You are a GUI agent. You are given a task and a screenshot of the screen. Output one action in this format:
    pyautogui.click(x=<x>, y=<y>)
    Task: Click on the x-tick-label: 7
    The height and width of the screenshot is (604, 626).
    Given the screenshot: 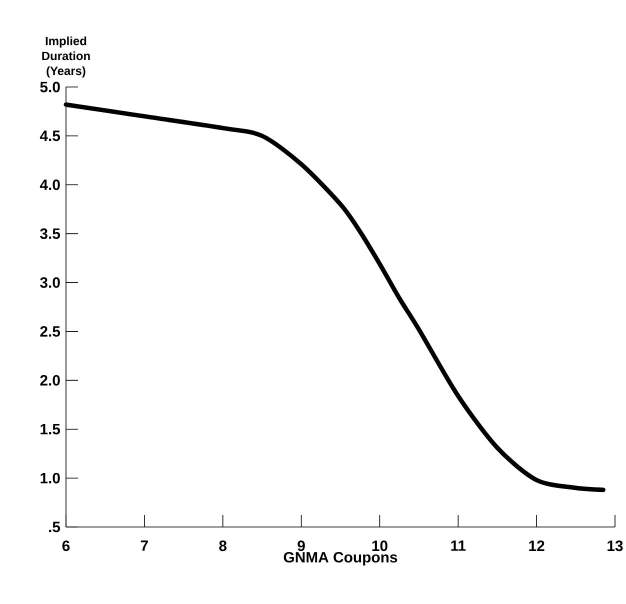 What is the action you would take?
    pyautogui.click(x=144, y=545)
    